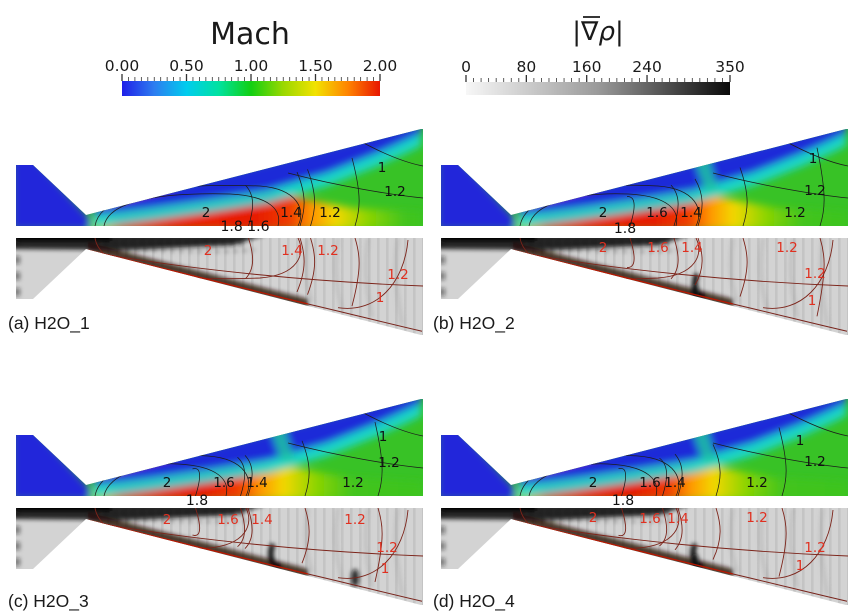 The height and width of the screenshot is (615, 850). I want to click on mach-colorbar-tick-label: 1.50, so click(315, 66).